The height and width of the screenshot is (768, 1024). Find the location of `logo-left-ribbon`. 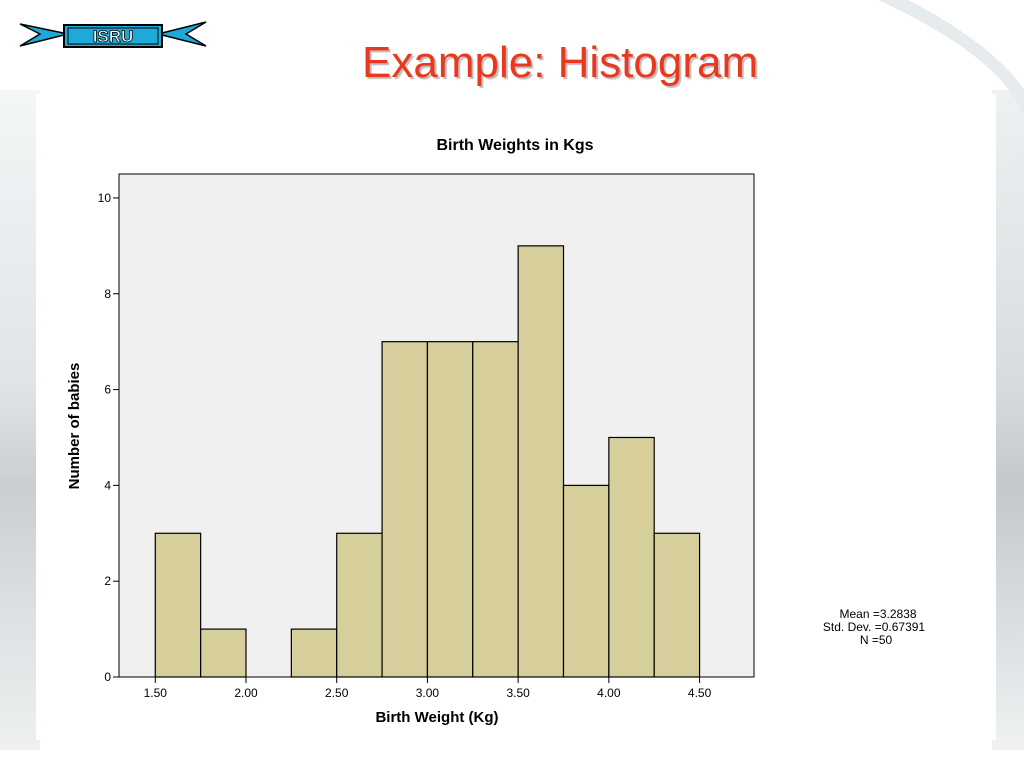

logo-left-ribbon is located at coordinates (44, 35).